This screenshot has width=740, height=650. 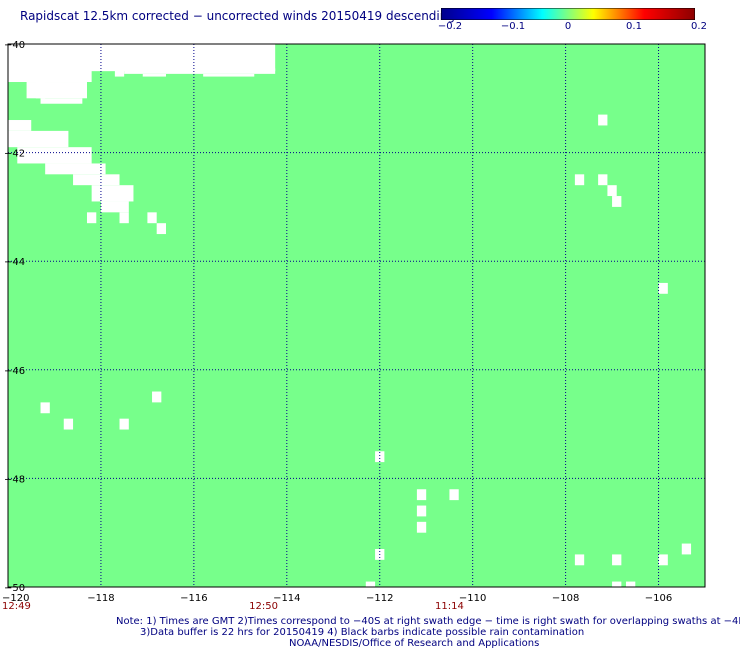 What do you see at coordinates (449, 606) in the screenshot?
I see `time-label: 11:14` at bounding box center [449, 606].